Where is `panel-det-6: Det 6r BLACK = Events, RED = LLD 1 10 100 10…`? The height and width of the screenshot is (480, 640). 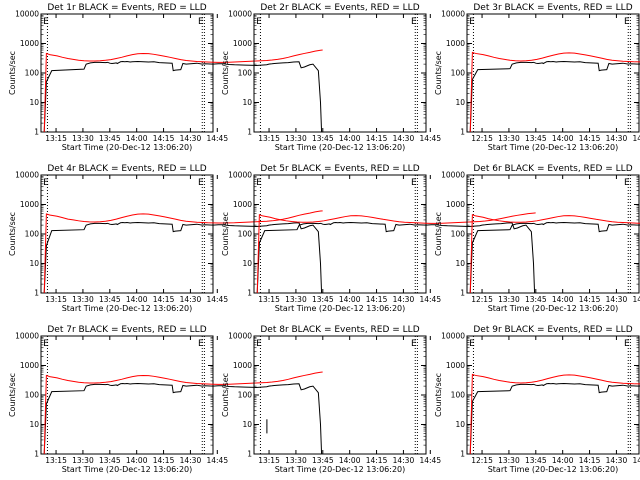
panel-det-6: Det 6r BLACK = Events, RED = LLD 1 10 100 10… is located at coordinates (537, 238).